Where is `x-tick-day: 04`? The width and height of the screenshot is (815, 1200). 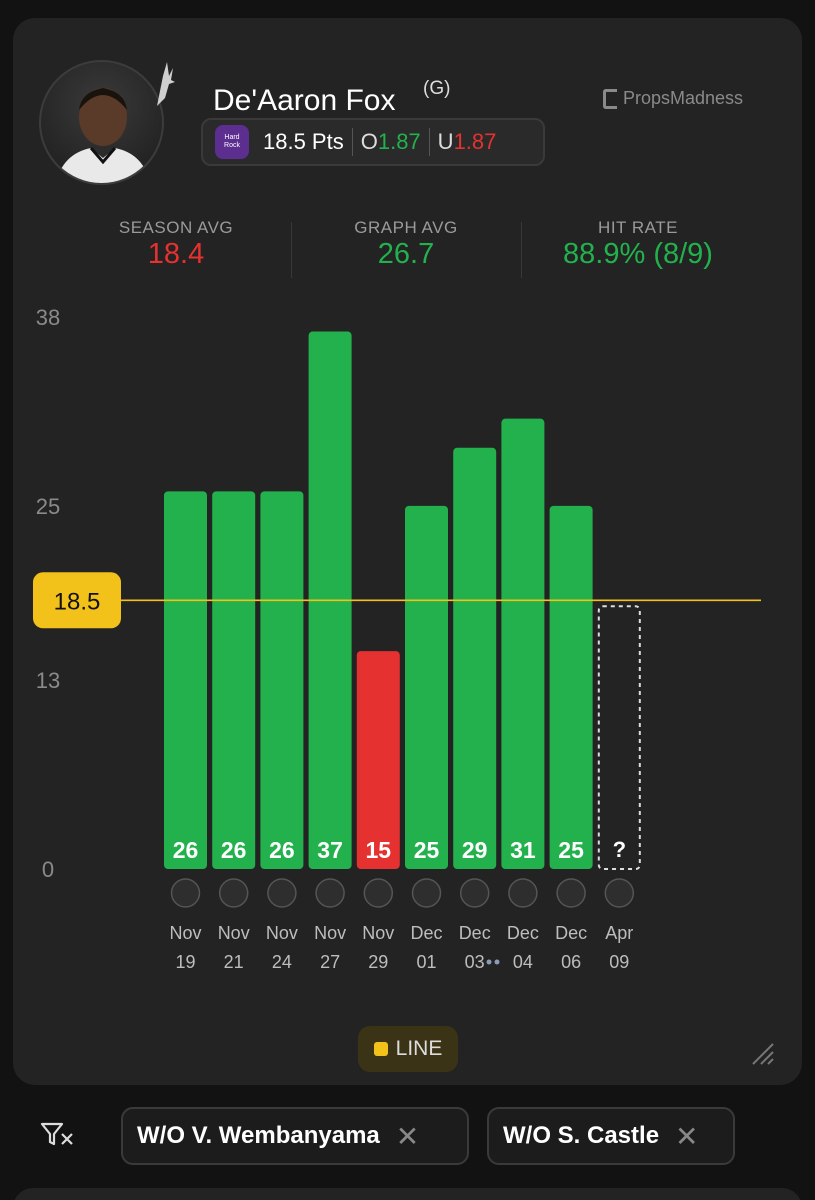 x-tick-day: 04 is located at coordinates (523, 962).